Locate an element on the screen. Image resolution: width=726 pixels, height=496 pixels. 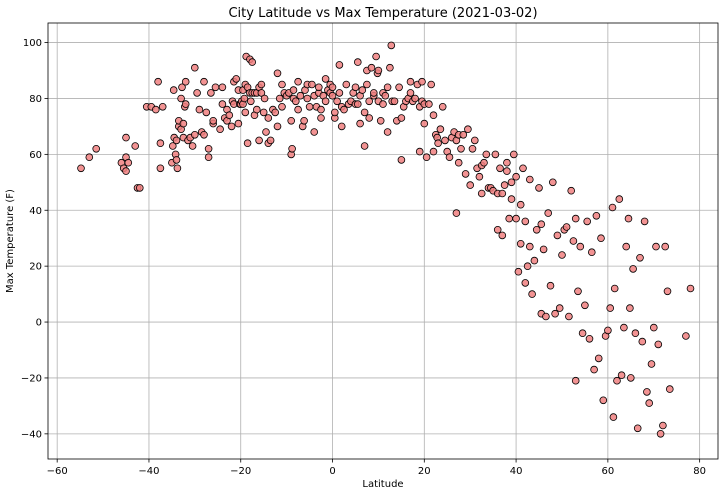
x-tick-label: −20 is located at coordinates (240, 471).